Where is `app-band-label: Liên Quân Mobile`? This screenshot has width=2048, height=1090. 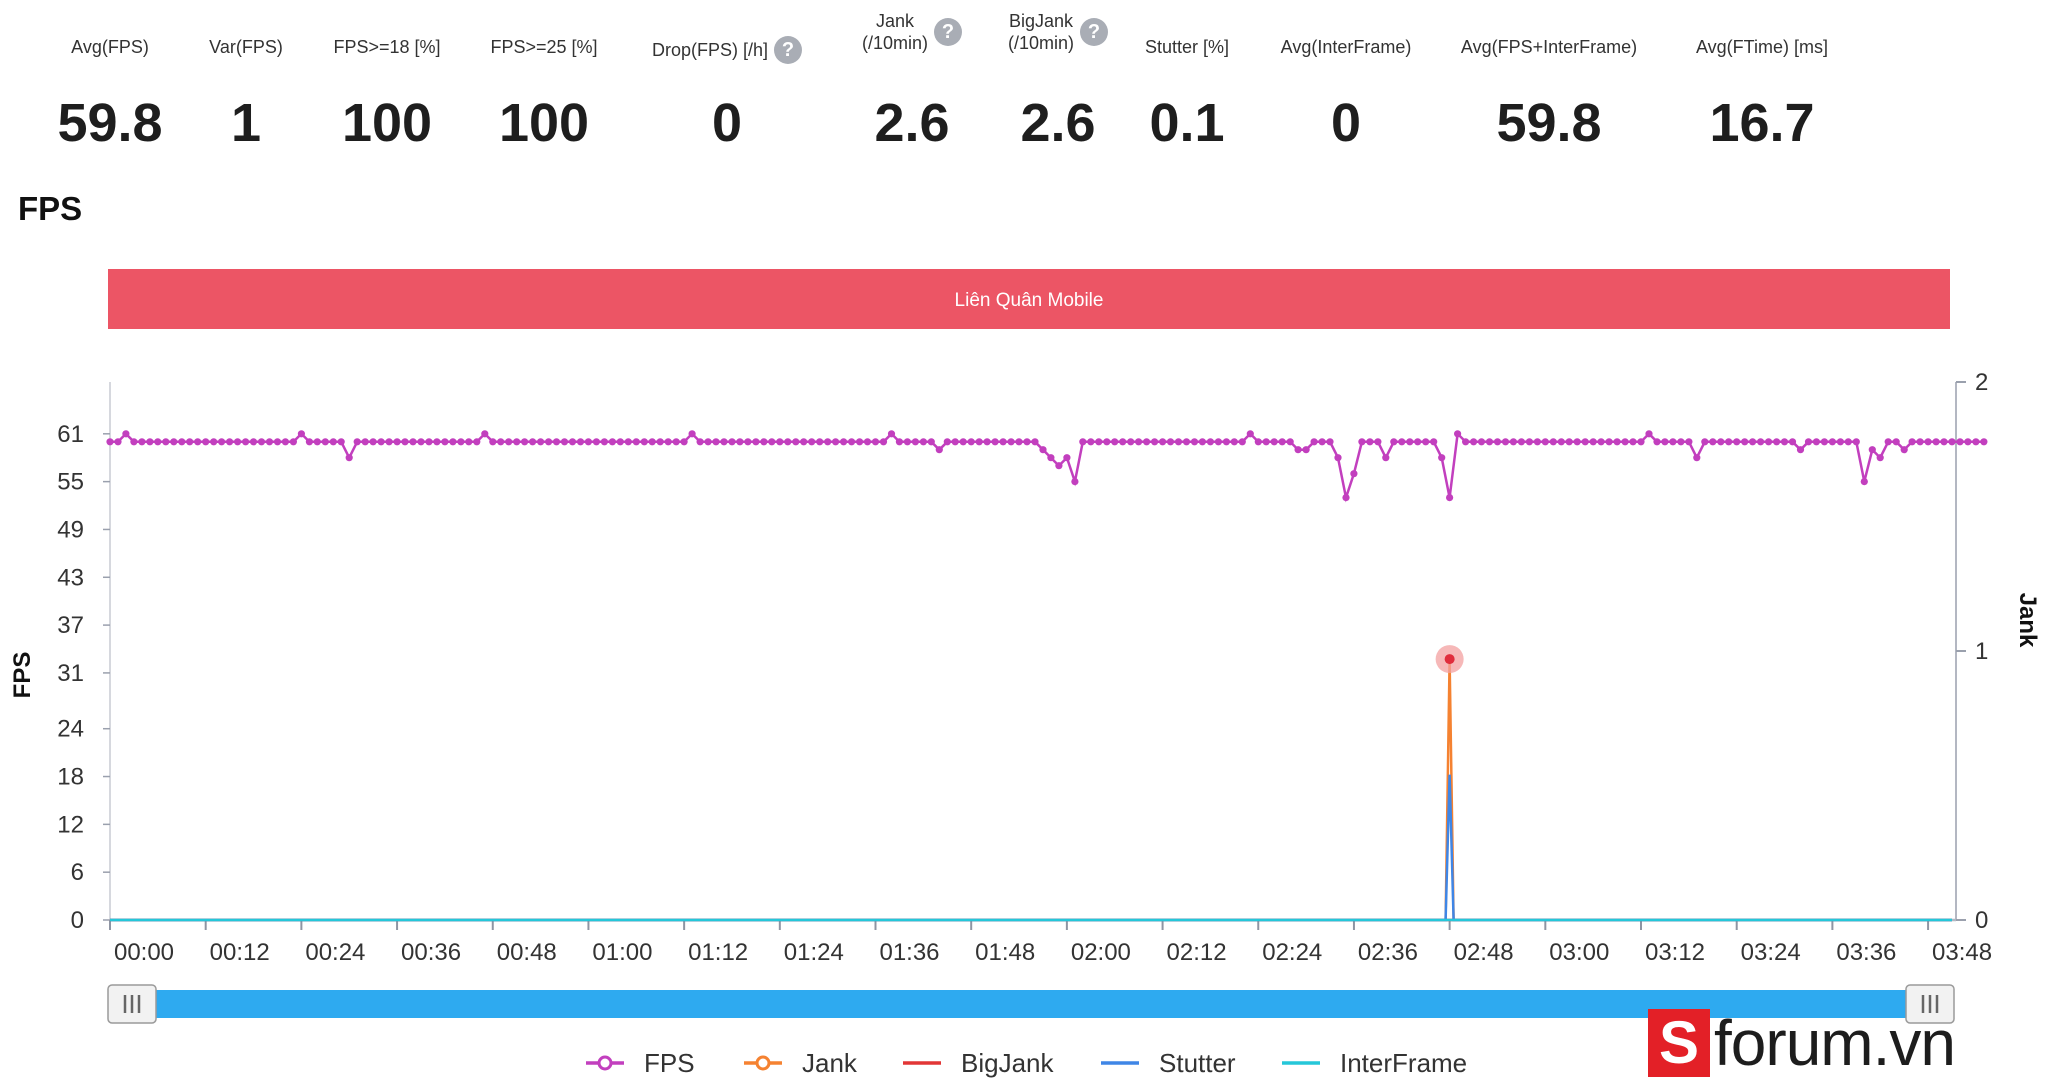
app-band-label: Liên Quân Mobile is located at coordinates (1029, 300).